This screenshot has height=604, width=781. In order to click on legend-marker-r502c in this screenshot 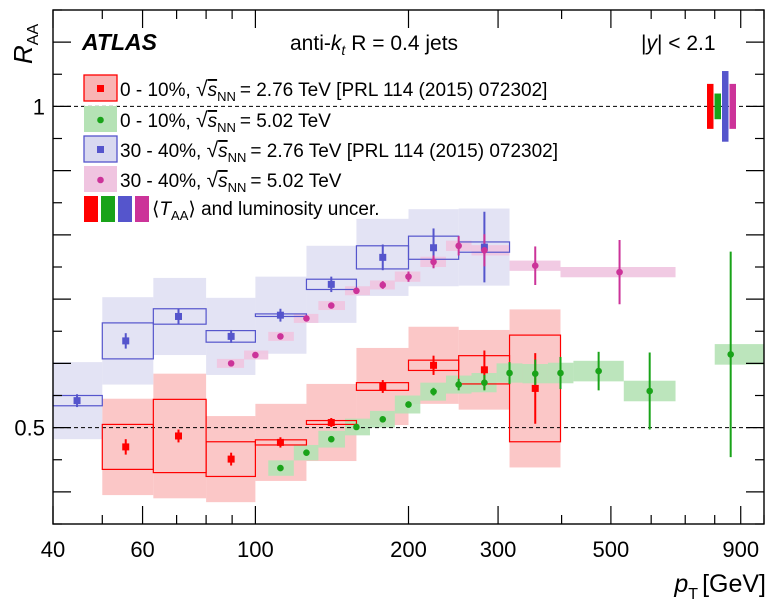, I will do `click(100, 120)`.